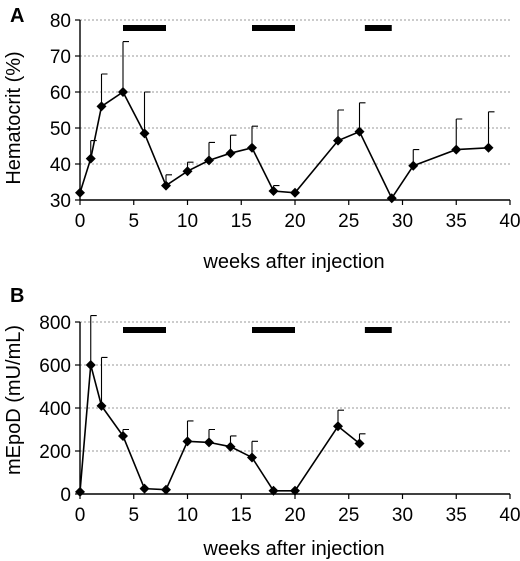 Image resolution: width=520 pixels, height=561 pixels. What do you see at coordinates (14, 117) in the screenshot?
I see `panel-a-y-axis-title: Hematocrit (%)` at bounding box center [14, 117].